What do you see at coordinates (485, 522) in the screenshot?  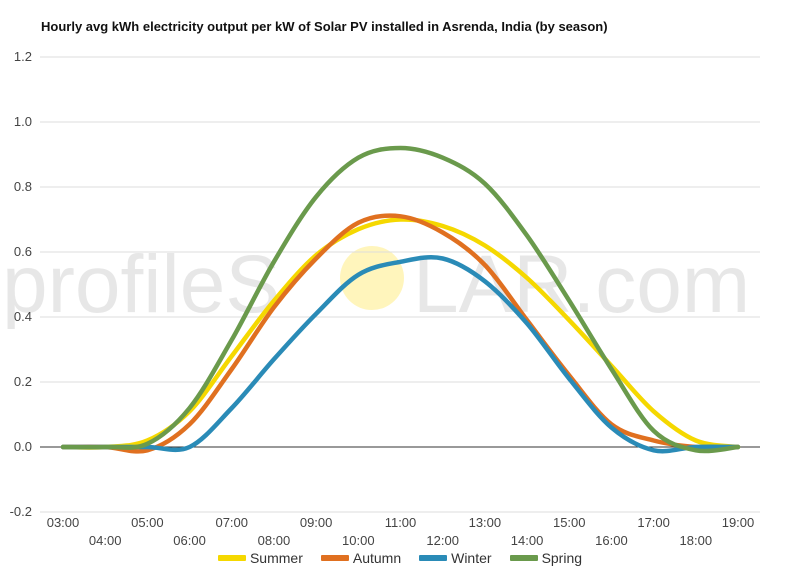 I see `x-tick-label: 13:00` at bounding box center [485, 522].